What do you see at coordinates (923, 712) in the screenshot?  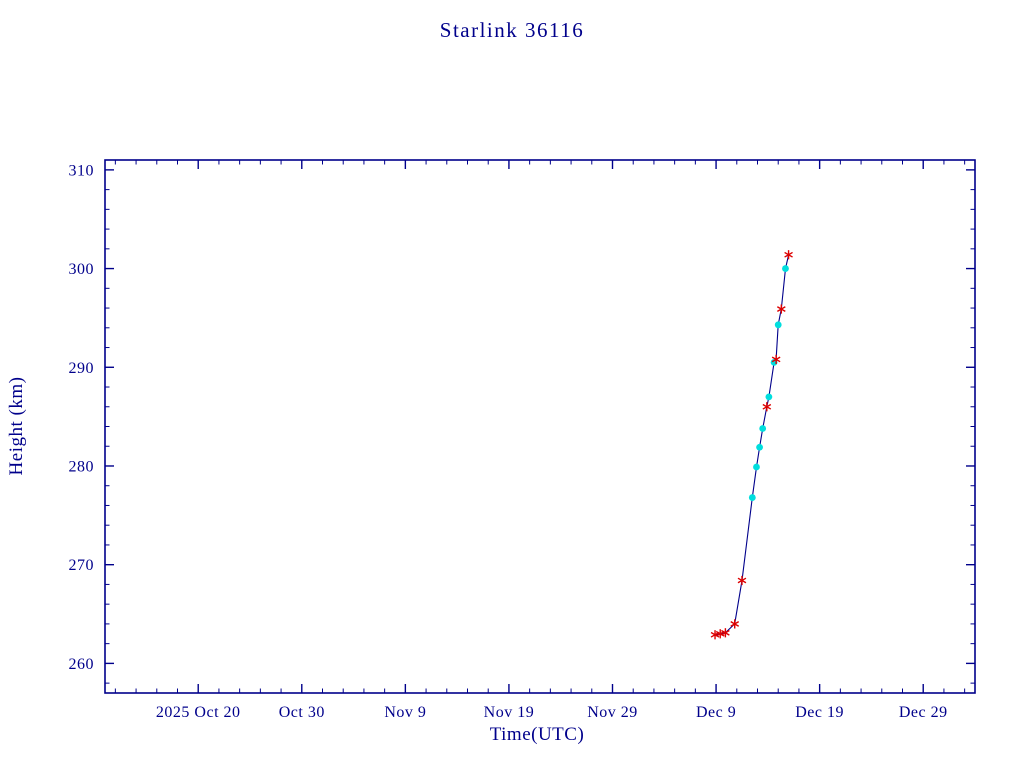 I see `x-tick-label: Dec 29` at bounding box center [923, 712].